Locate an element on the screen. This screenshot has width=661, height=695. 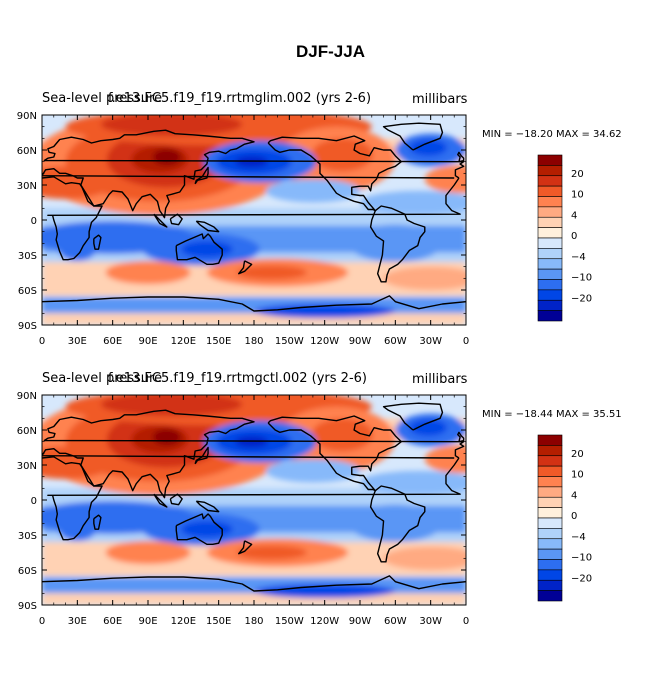
min-max-text: MIN = −18.44 MAX = 35.51 is located at coordinates (552, 414).